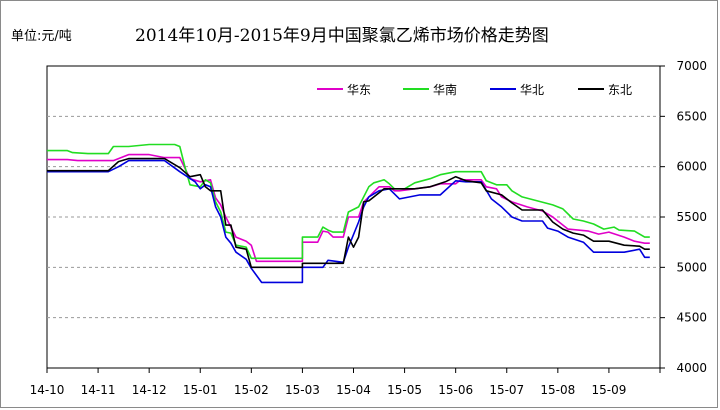 Image resolution: width=720 pixels, height=410 pixels. Describe the element at coordinates (691, 267) in the screenshot. I see `y-tick-label: 5000` at that location.